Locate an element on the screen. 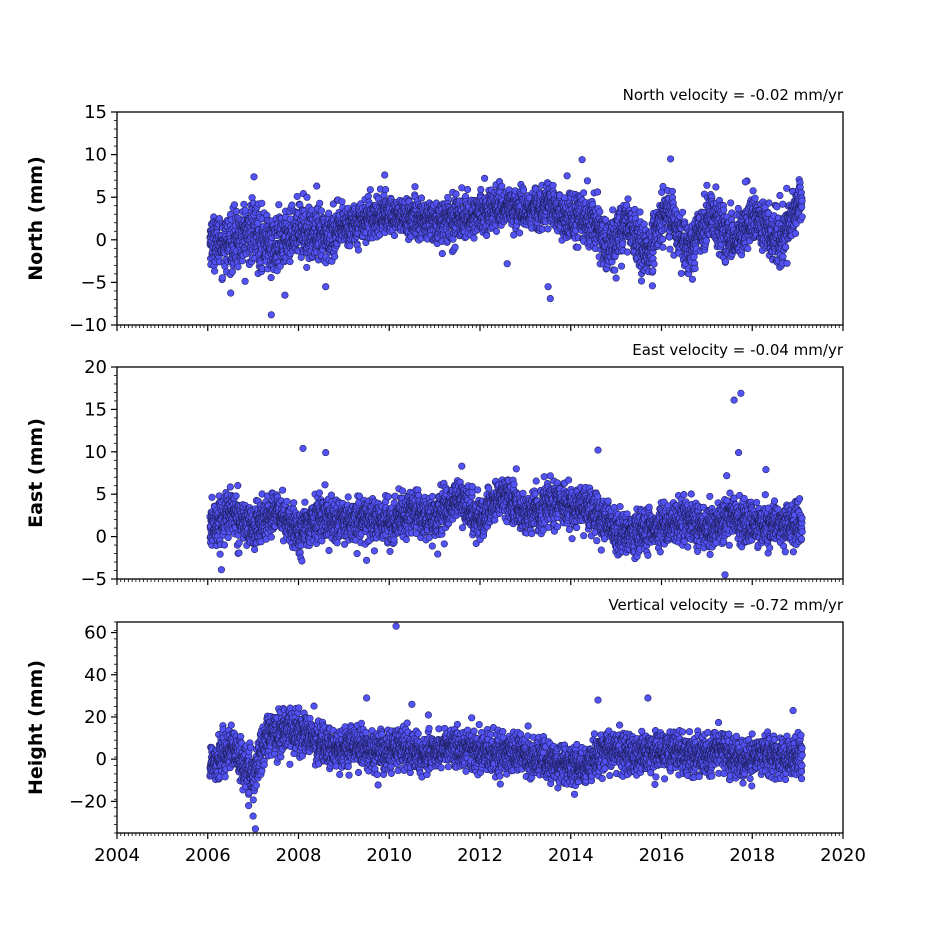 This screenshot has width=937, height=937. north-scatter-points is located at coordinates (506, 234).